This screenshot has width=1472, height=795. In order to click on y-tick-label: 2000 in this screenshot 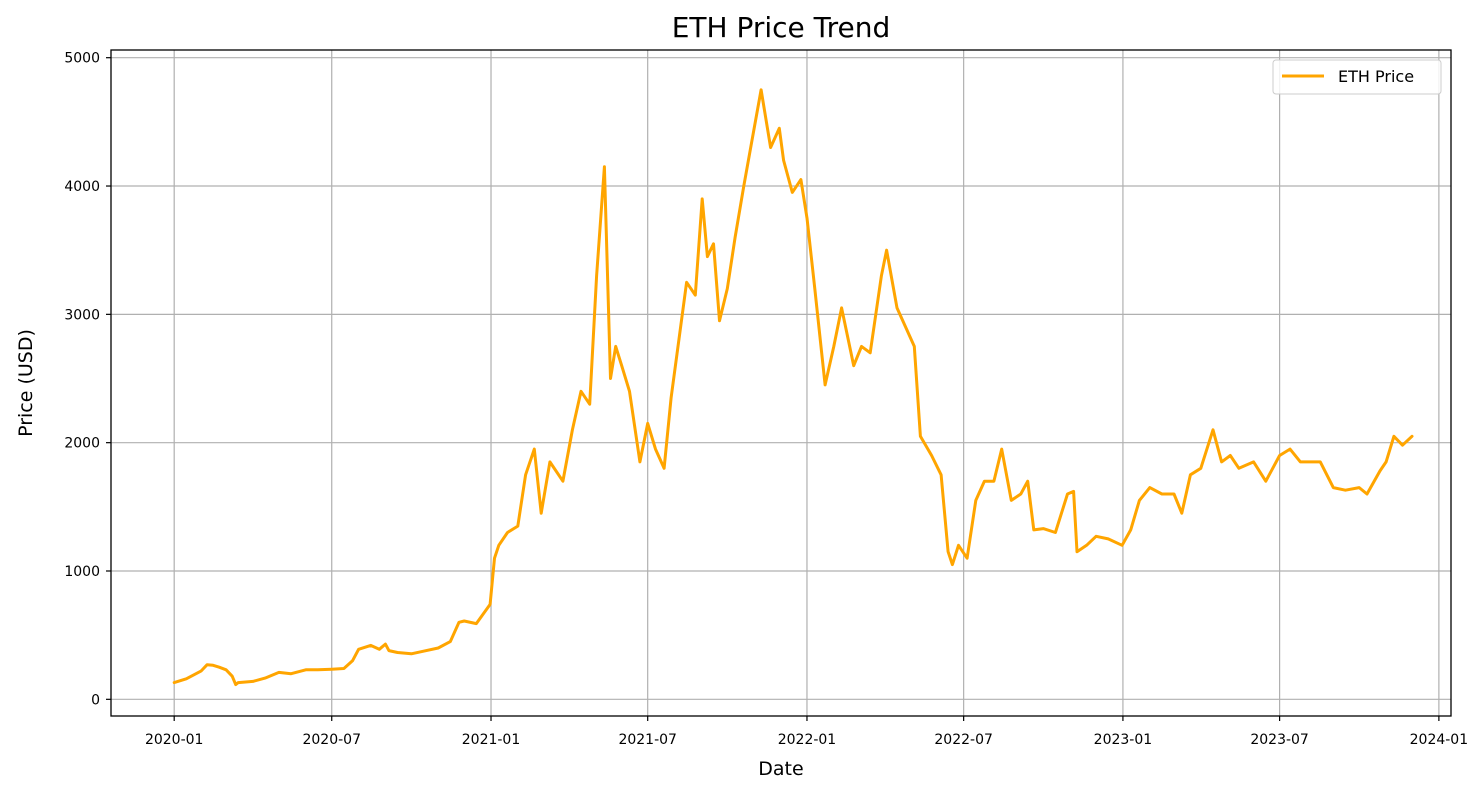, I will do `click(82, 444)`.